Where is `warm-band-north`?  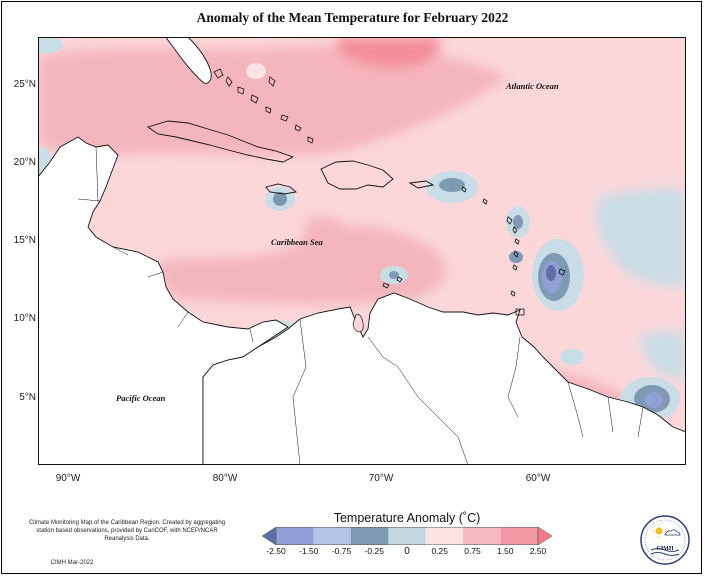 warm-band-north is located at coordinates (273, 101).